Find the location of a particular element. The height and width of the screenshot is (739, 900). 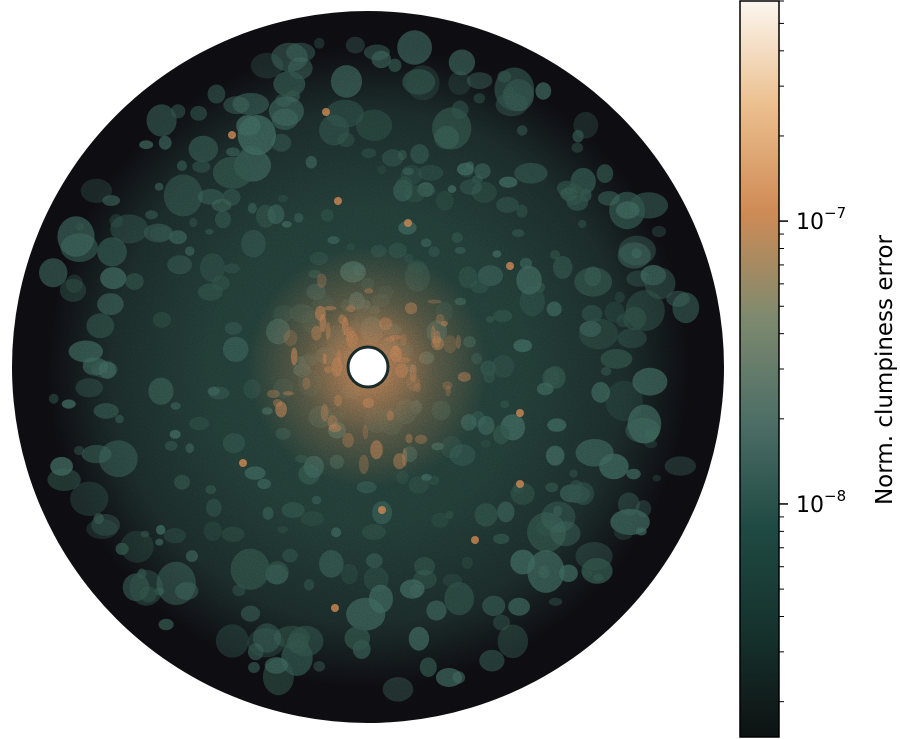

colorbar-tick-label: 10⁻⁸ is located at coordinates (821, 502).